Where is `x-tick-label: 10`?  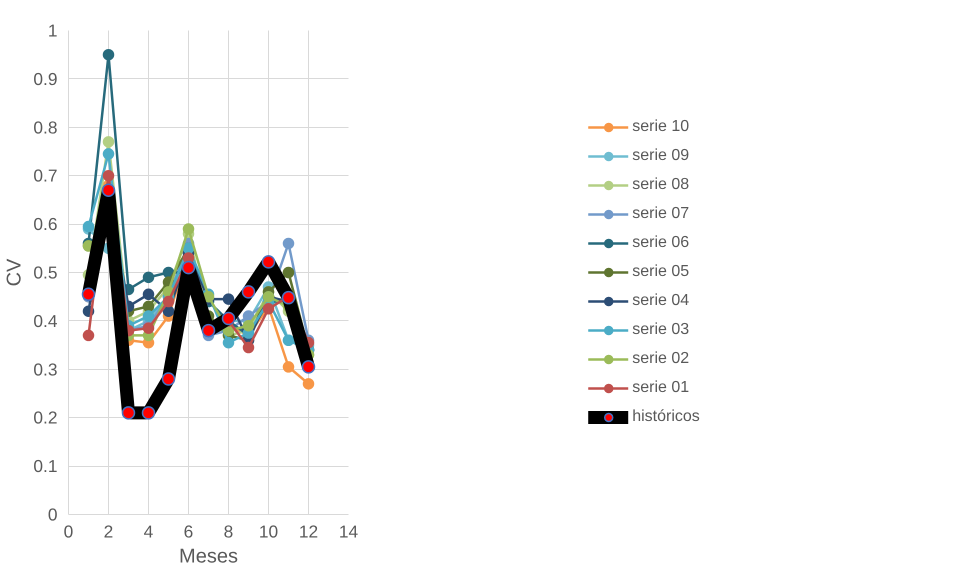
x-tick-label: 10 is located at coordinates (268, 532).